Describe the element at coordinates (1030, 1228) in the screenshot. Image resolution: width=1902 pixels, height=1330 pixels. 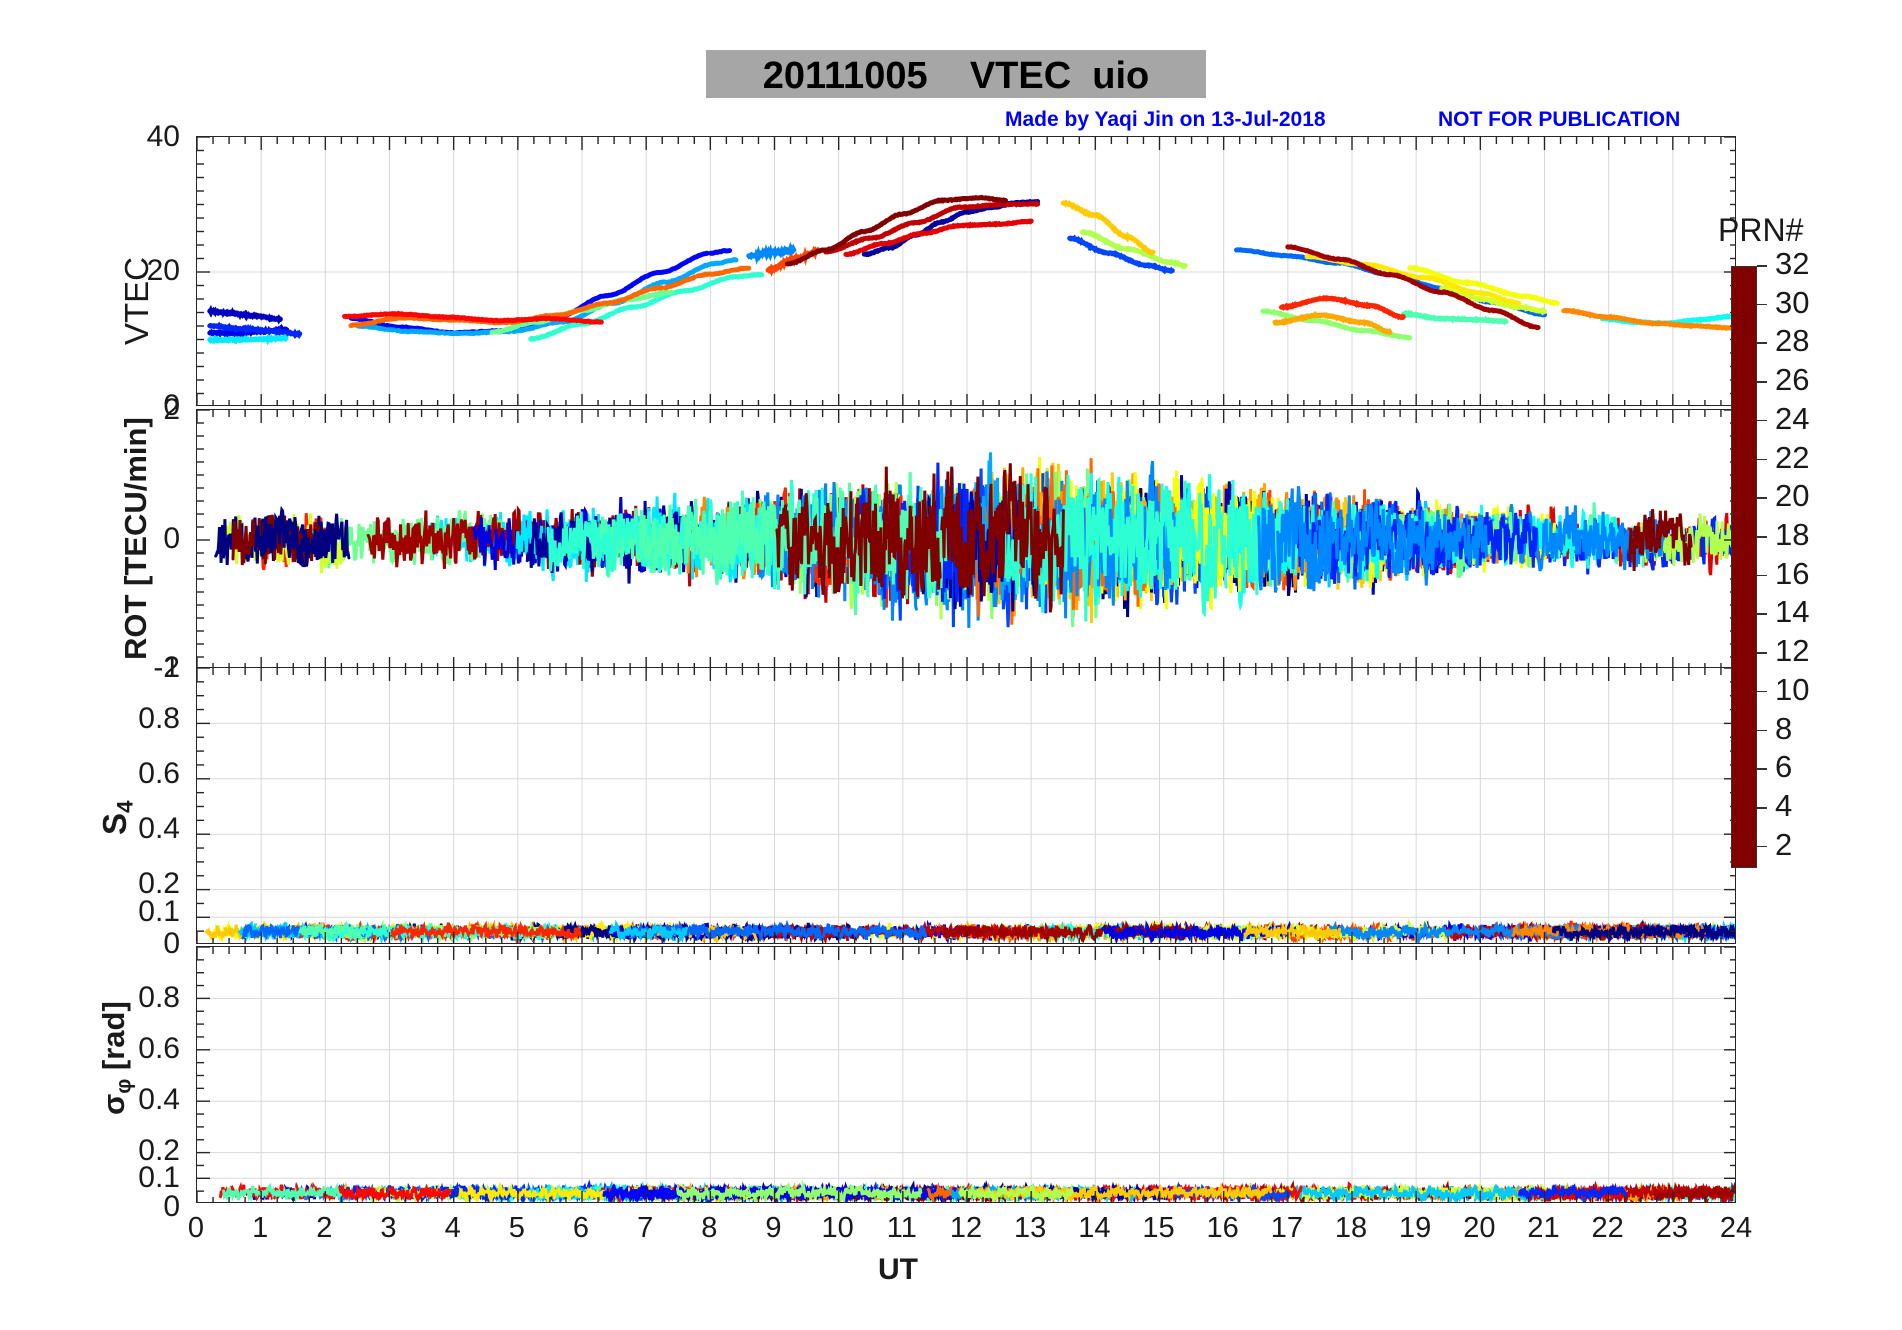
I see `xtick-label: 13` at that location.